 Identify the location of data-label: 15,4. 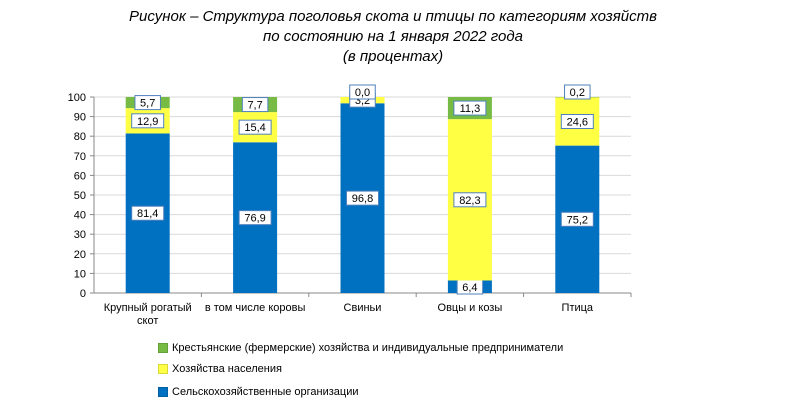
(254, 128).